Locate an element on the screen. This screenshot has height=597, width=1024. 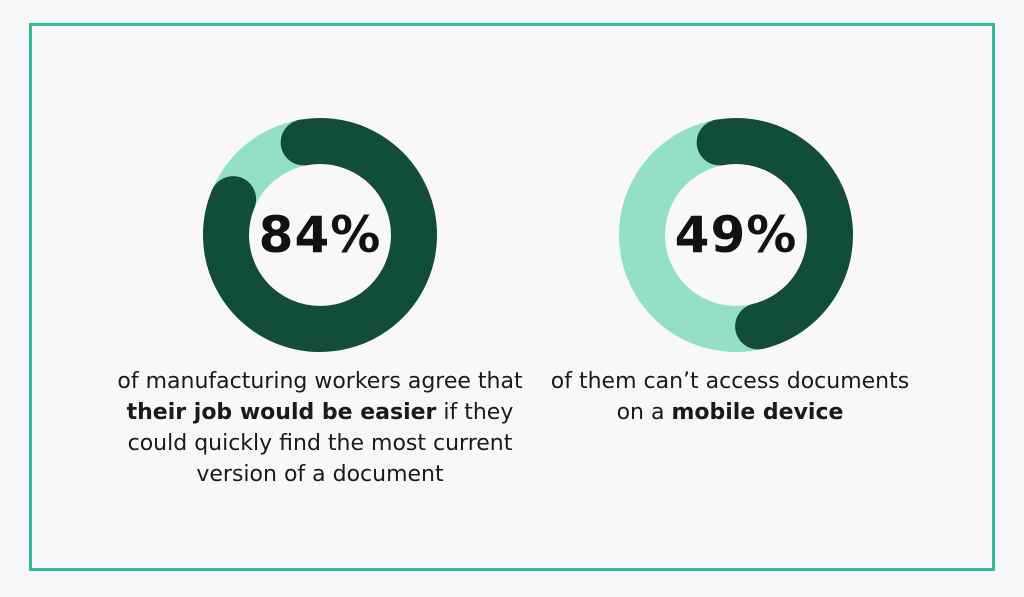
donut-chart-49: 49% is located at coordinates (736, 235).